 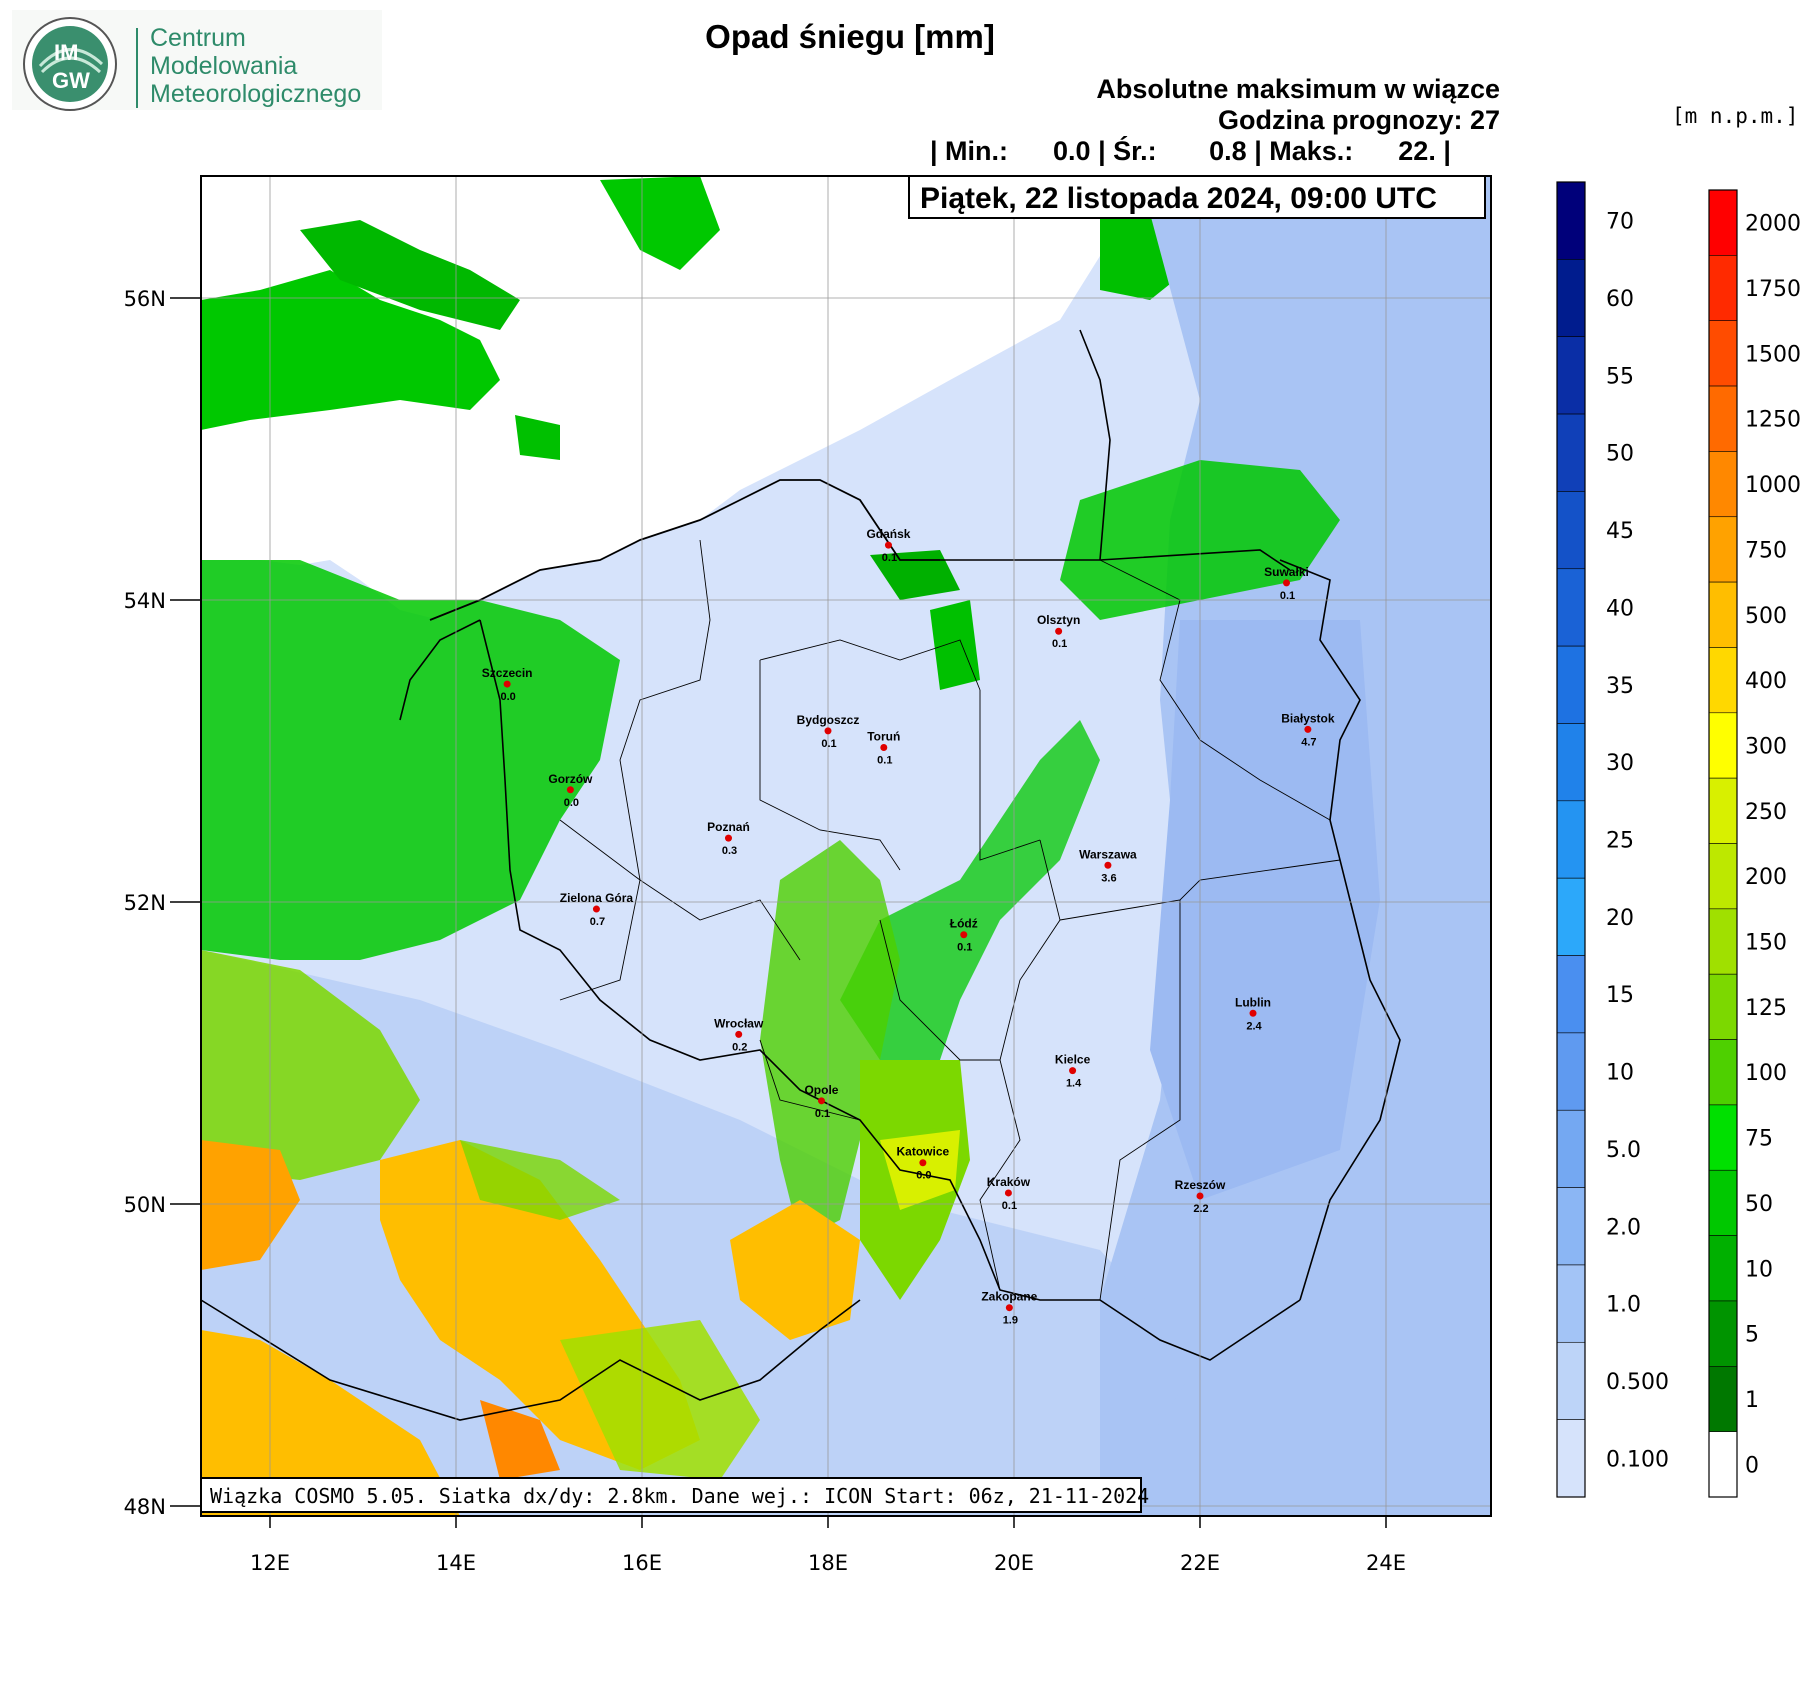 What do you see at coordinates (1620, 299) in the screenshot?
I see `legend-label: 60` at bounding box center [1620, 299].